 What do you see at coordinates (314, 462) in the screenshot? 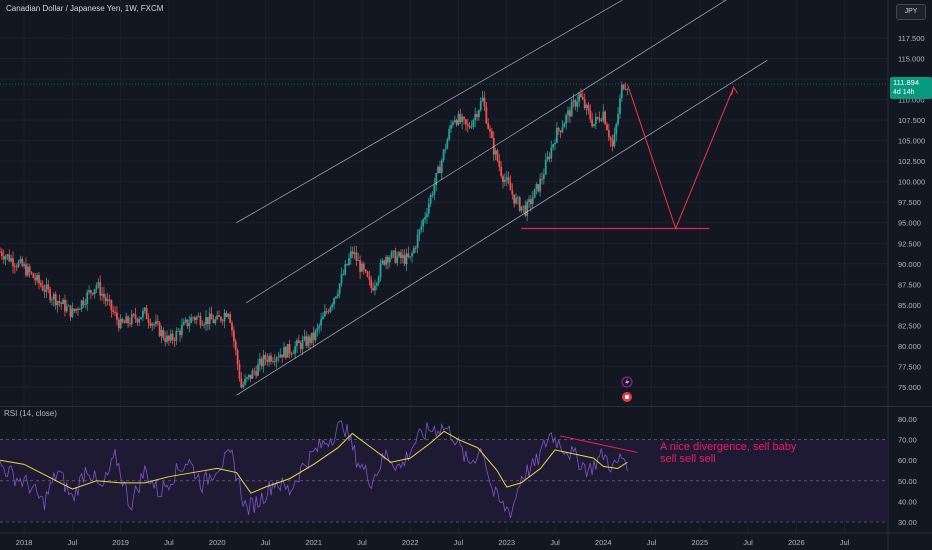
I see `rsi-ma-line` at bounding box center [314, 462].